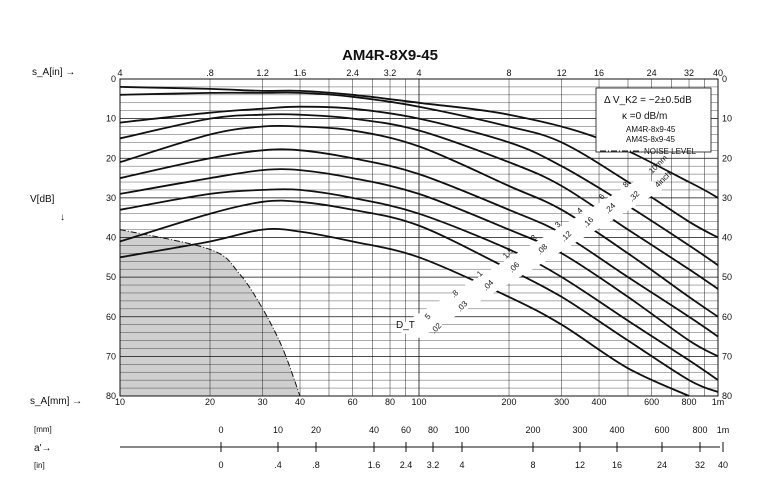 This screenshot has width=767, height=500. What do you see at coordinates (579, 430) in the screenshot?
I see `a-prime-mm-tick-label: 300` at bounding box center [579, 430].